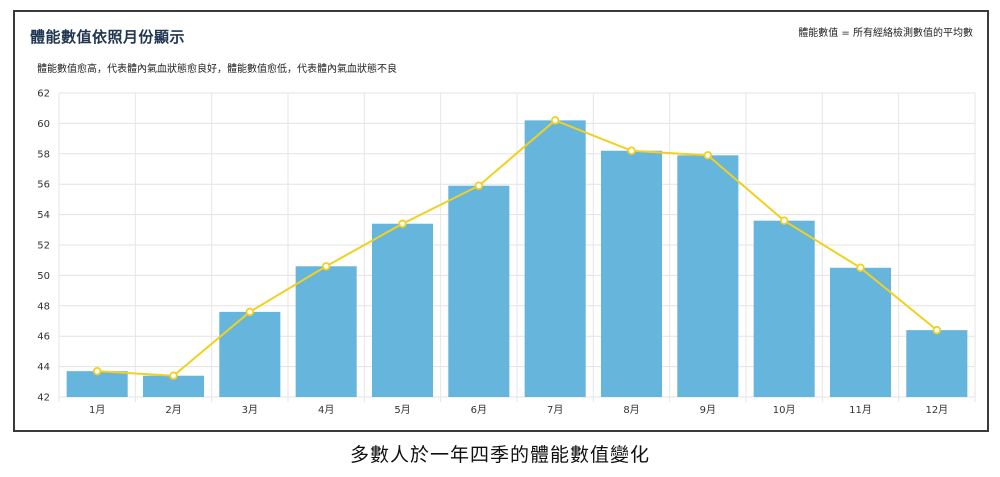  What do you see at coordinates (479, 410) in the screenshot?
I see `x-tick-label: 6月` at bounding box center [479, 410].